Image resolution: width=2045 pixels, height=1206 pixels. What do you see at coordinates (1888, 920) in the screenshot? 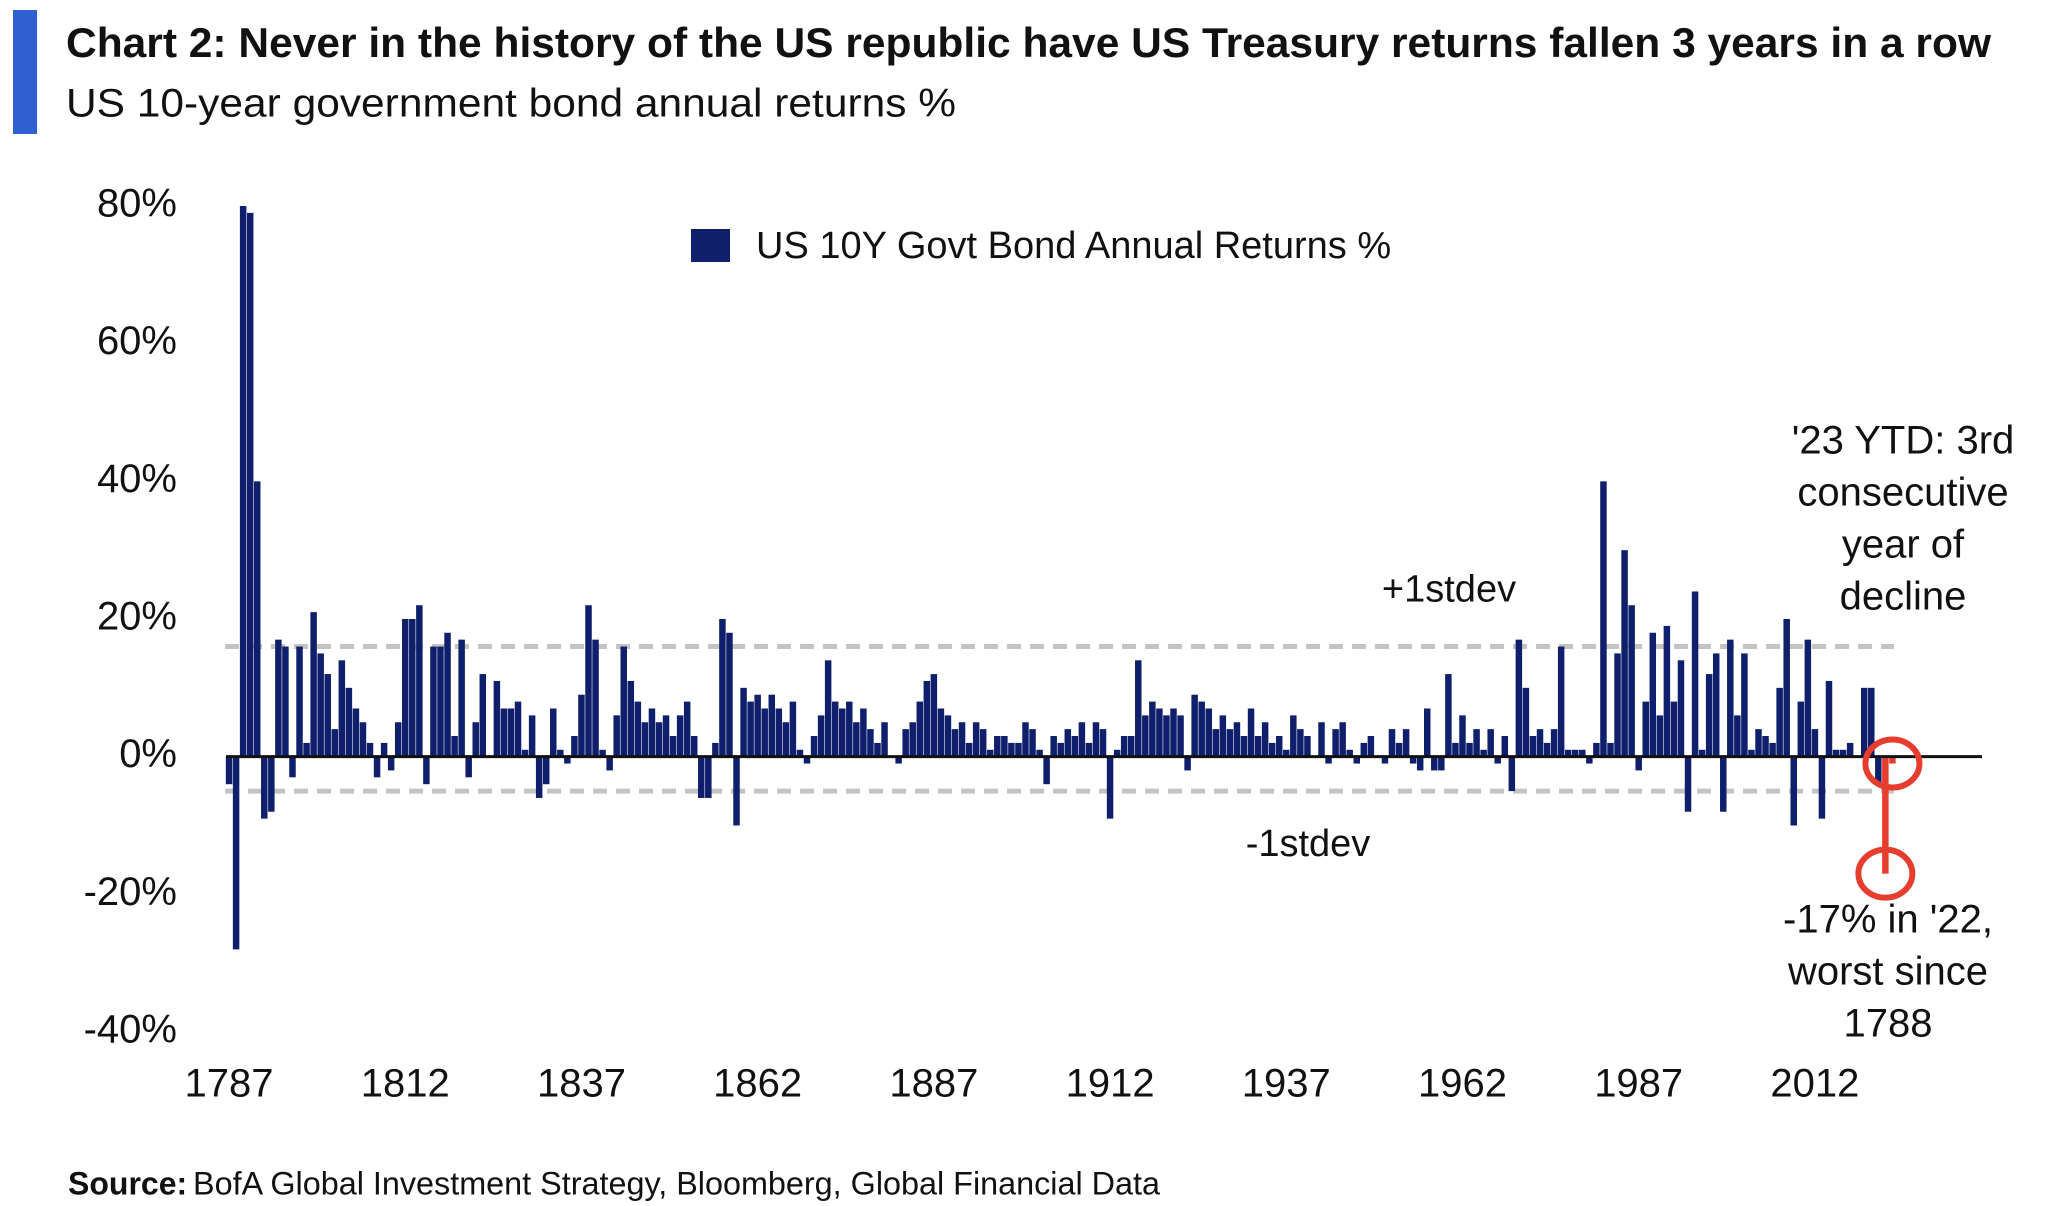
I see `annotation-text: -17% in '22,` at bounding box center [1888, 920].